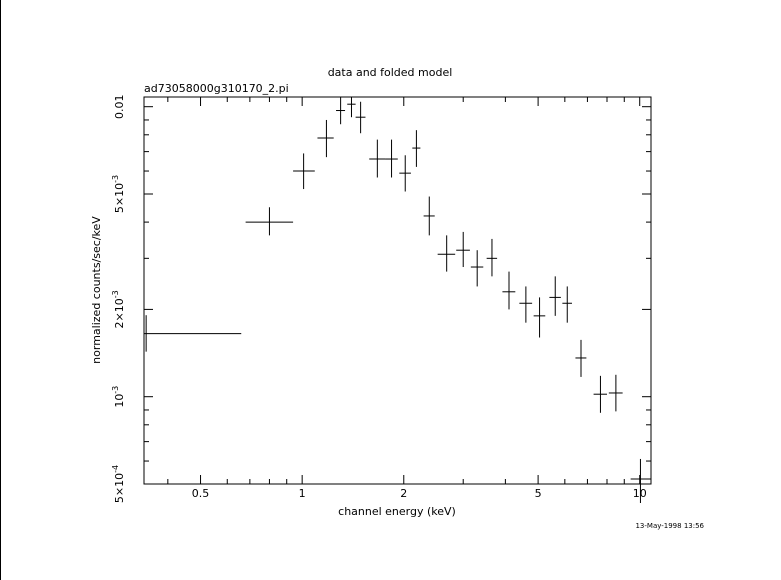  I want to click on y-tick-label: 10-3, so click(118, 397).